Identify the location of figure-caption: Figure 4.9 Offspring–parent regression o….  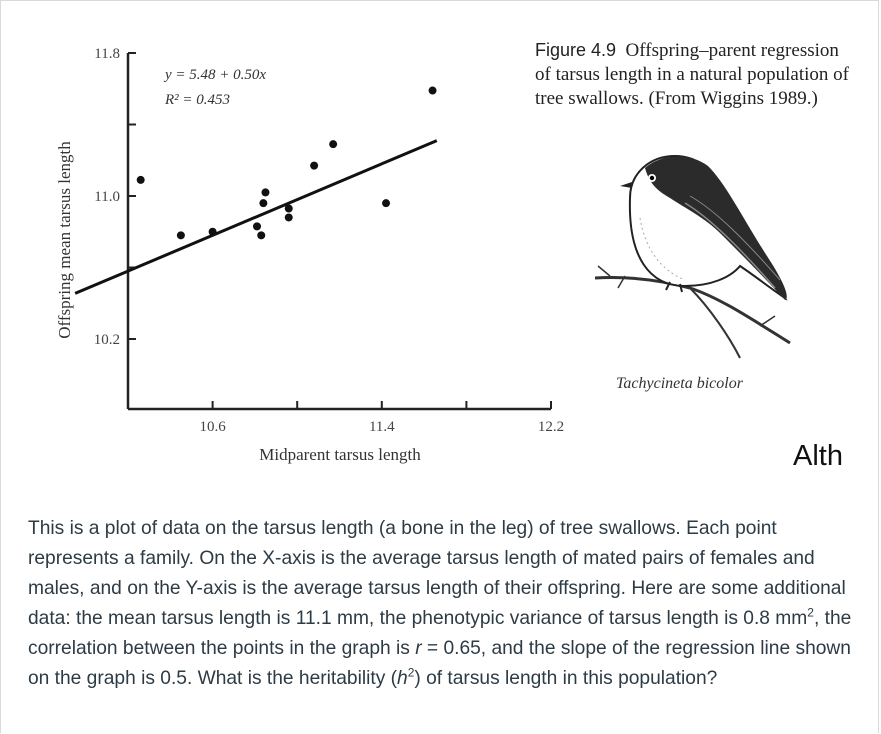
(695, 74).